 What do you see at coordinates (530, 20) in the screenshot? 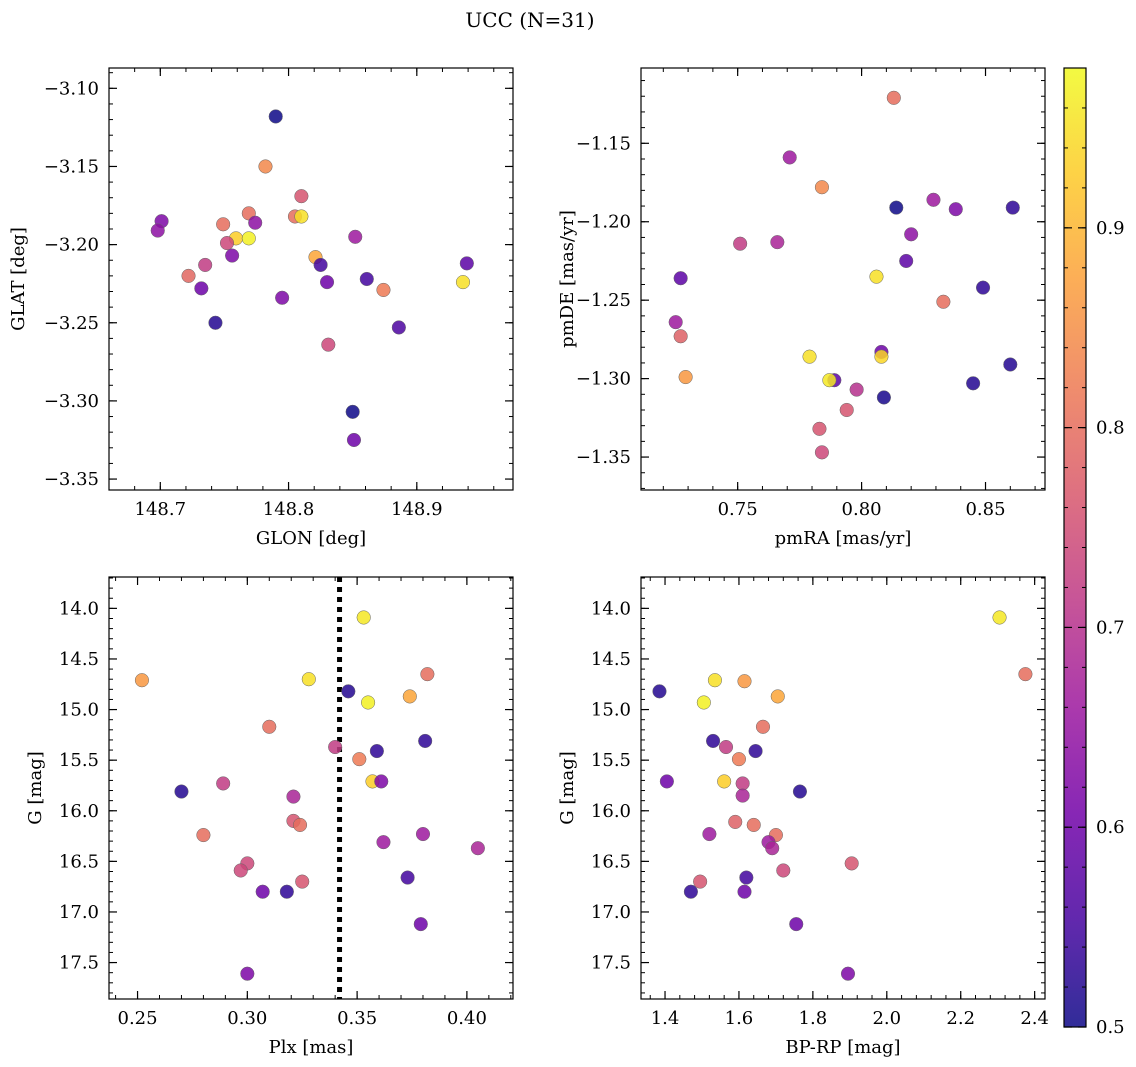
I see `figure-title: UCC (N=31)` at bounding box center [530, 20].